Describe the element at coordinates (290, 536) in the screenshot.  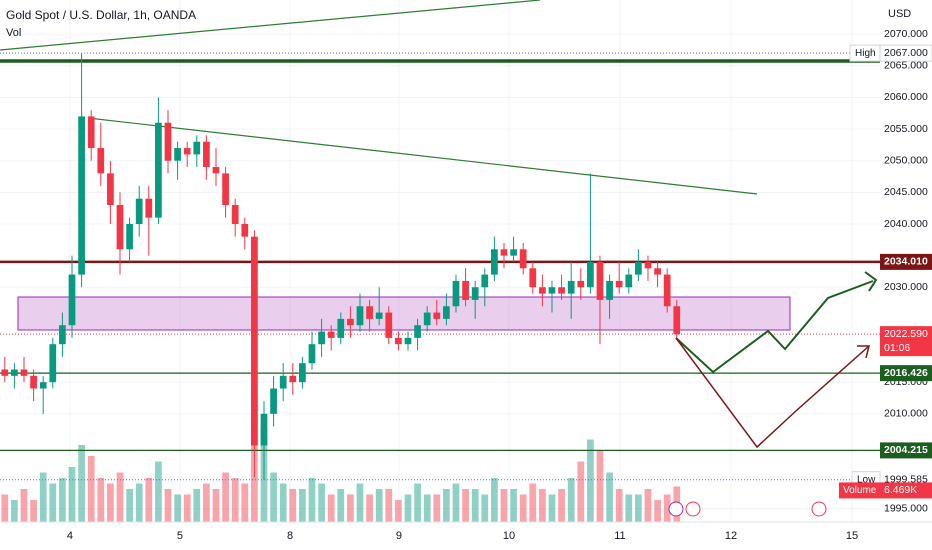
I see `x-tick-label: 8` at that location.